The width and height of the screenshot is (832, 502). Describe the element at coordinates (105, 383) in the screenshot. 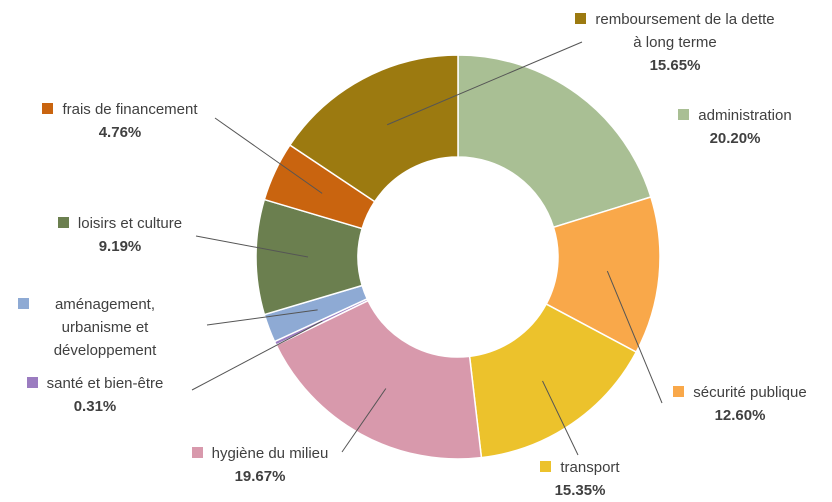

I see `slice-name: santé et bien-être` at that location.